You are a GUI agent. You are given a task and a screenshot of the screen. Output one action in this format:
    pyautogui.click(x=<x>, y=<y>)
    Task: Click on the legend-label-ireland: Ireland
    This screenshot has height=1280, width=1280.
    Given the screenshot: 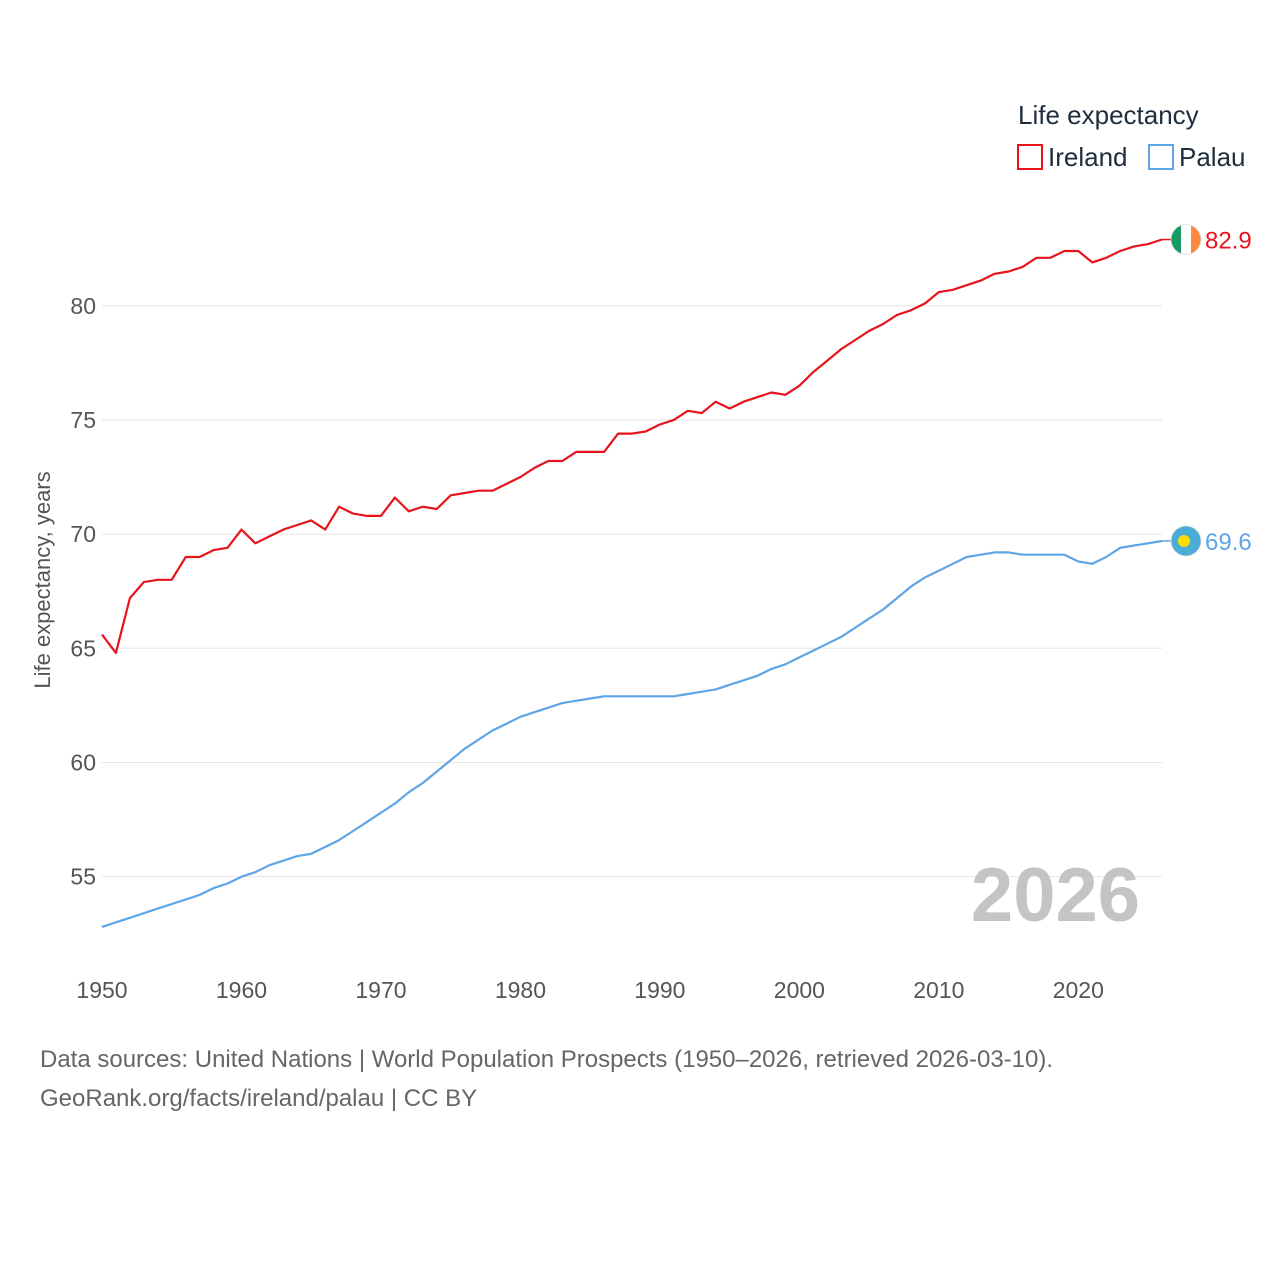 What is the action you would take?
    pyautogui.click(x=1088, y=157)
    